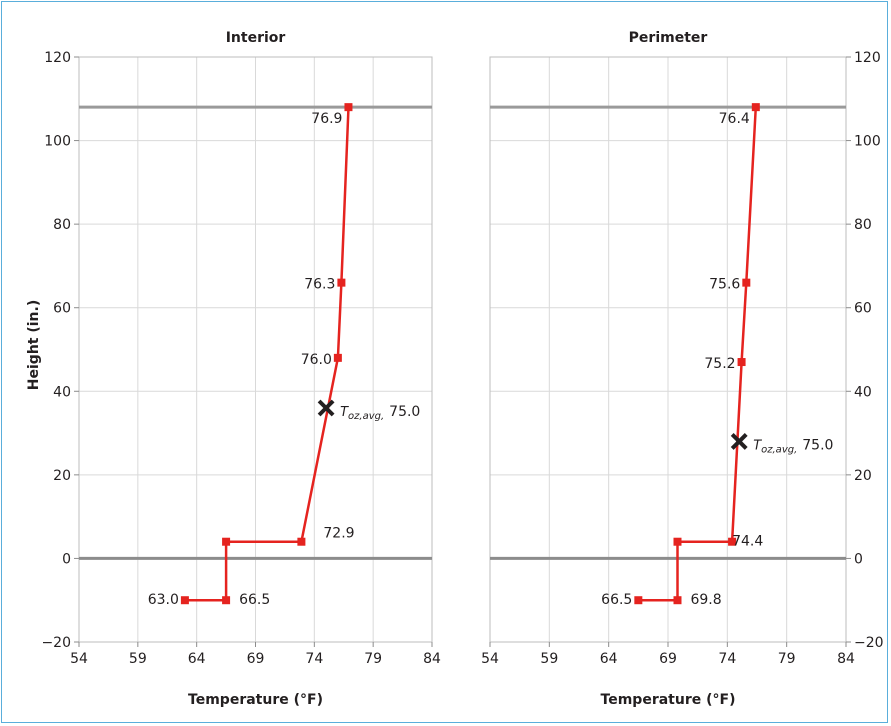 The image size is (891, 726). I want to click on data-label: 76.4, so click(734, 119).